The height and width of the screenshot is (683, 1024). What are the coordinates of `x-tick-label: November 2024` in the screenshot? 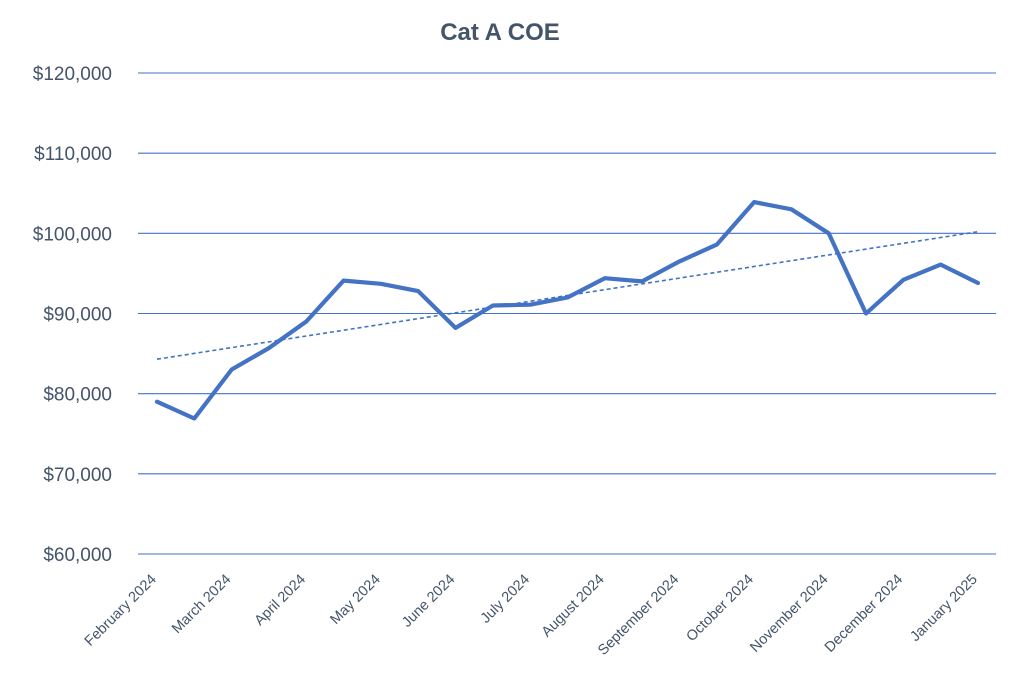 It's located at (789, 614).